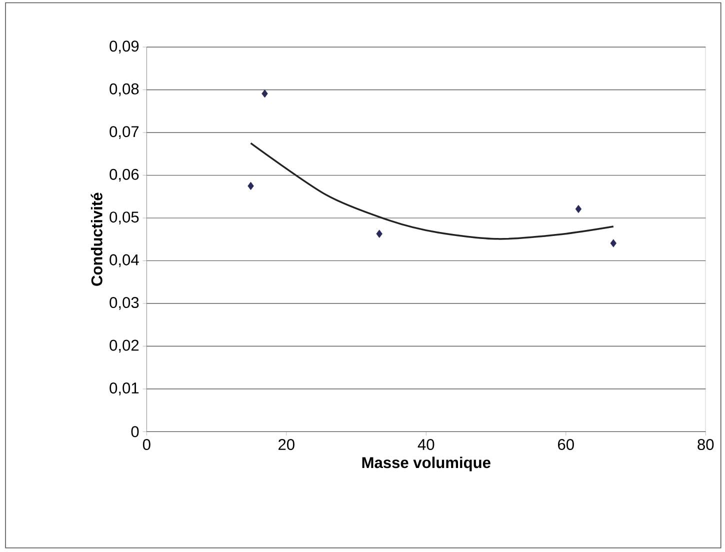  I want to click on x-tick-label: 80, so click(706, 444).